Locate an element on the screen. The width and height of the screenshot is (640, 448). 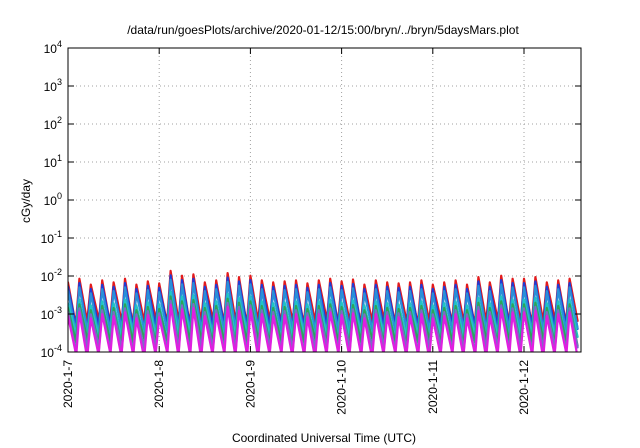
x-tick-label: 2020-1-9 is located at coordinates (250, 384).